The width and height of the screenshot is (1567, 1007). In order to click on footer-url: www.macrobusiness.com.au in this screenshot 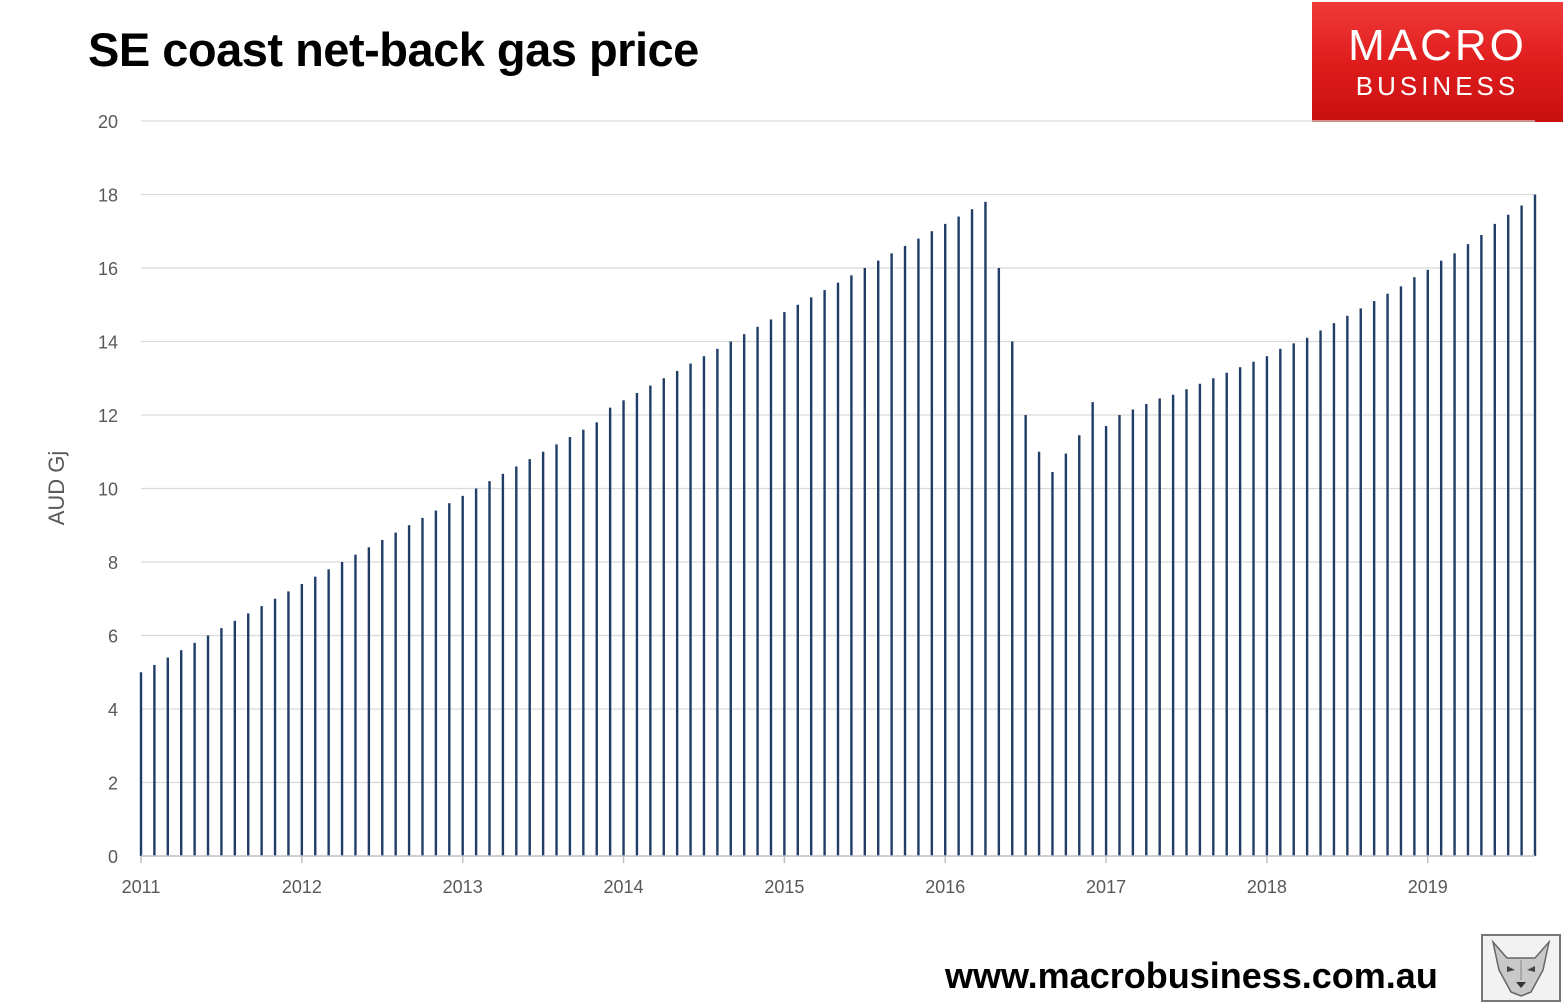, I will do `click(1191, 975)`.